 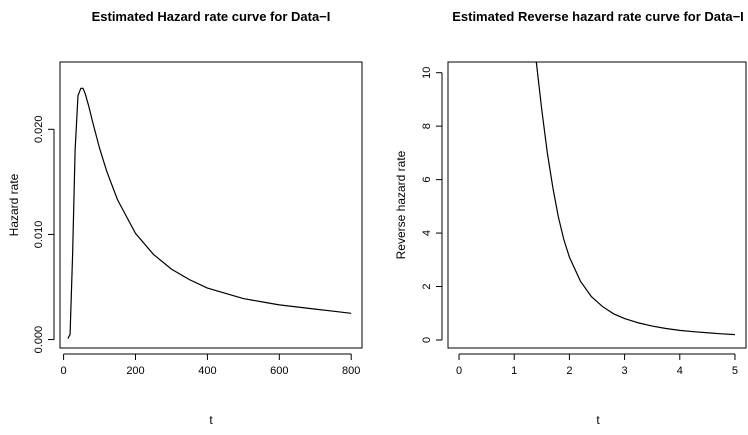 I want to click on reverse-hazard-x-tick-label: 5, so click(x=735, y=371).